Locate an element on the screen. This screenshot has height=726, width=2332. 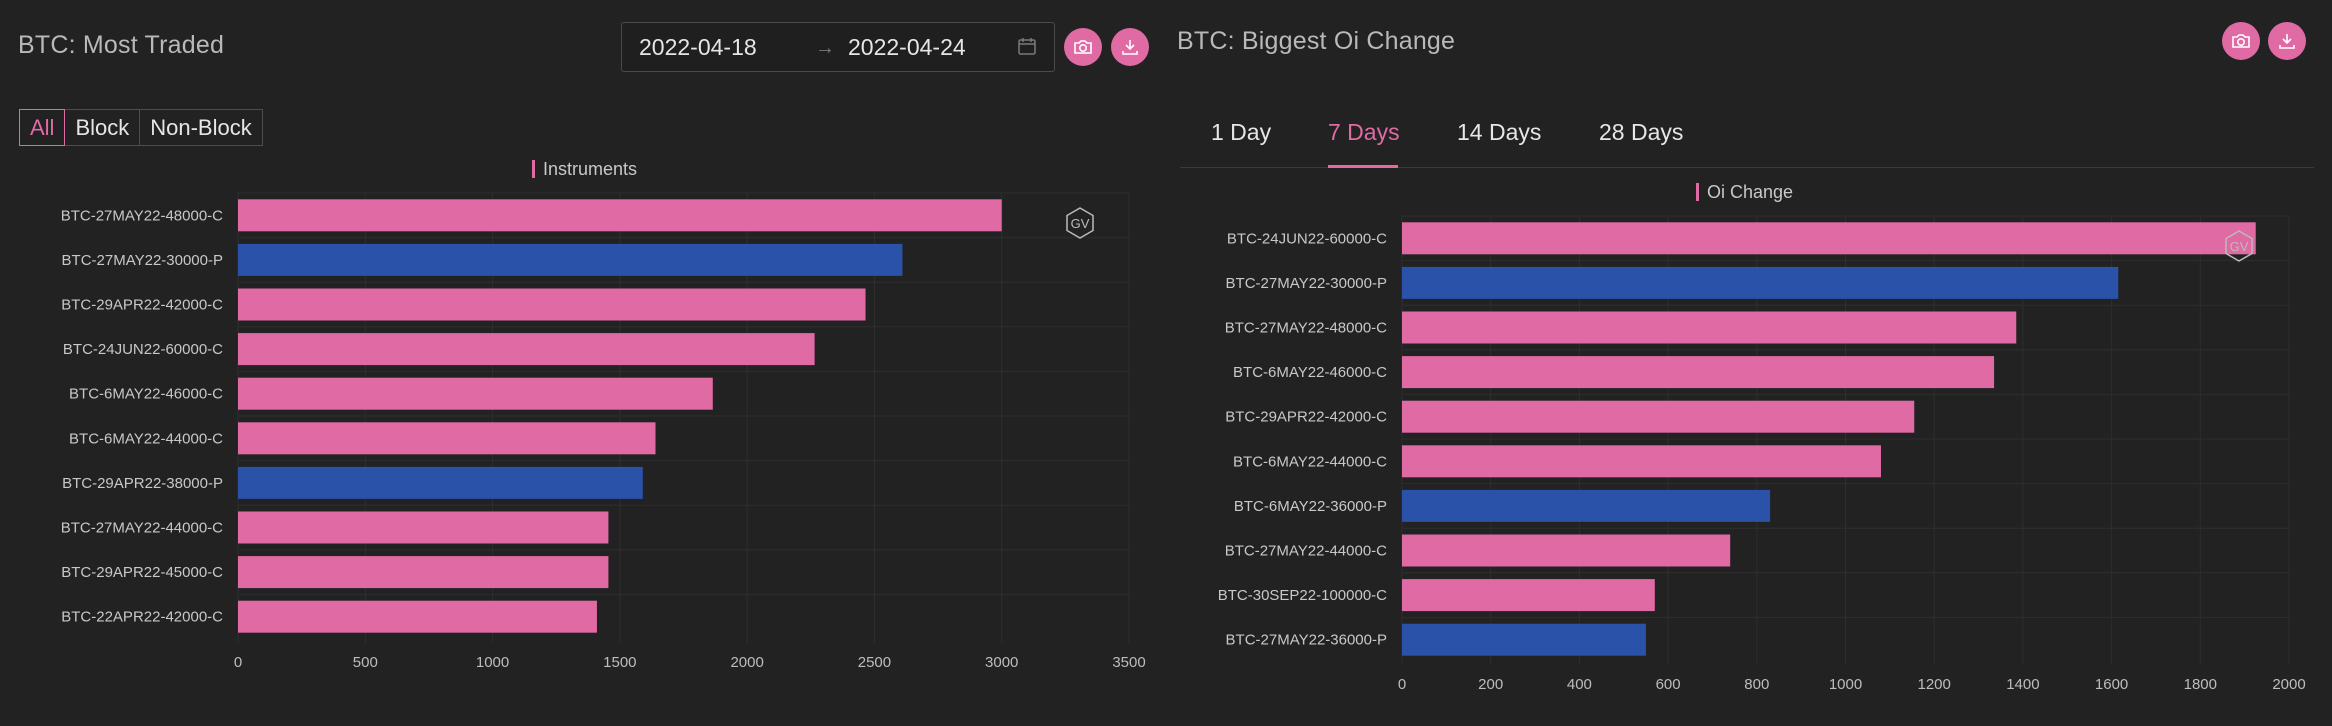
category-label: BTC-6MAY22-36000-P is located at coordinates (1310, 506).